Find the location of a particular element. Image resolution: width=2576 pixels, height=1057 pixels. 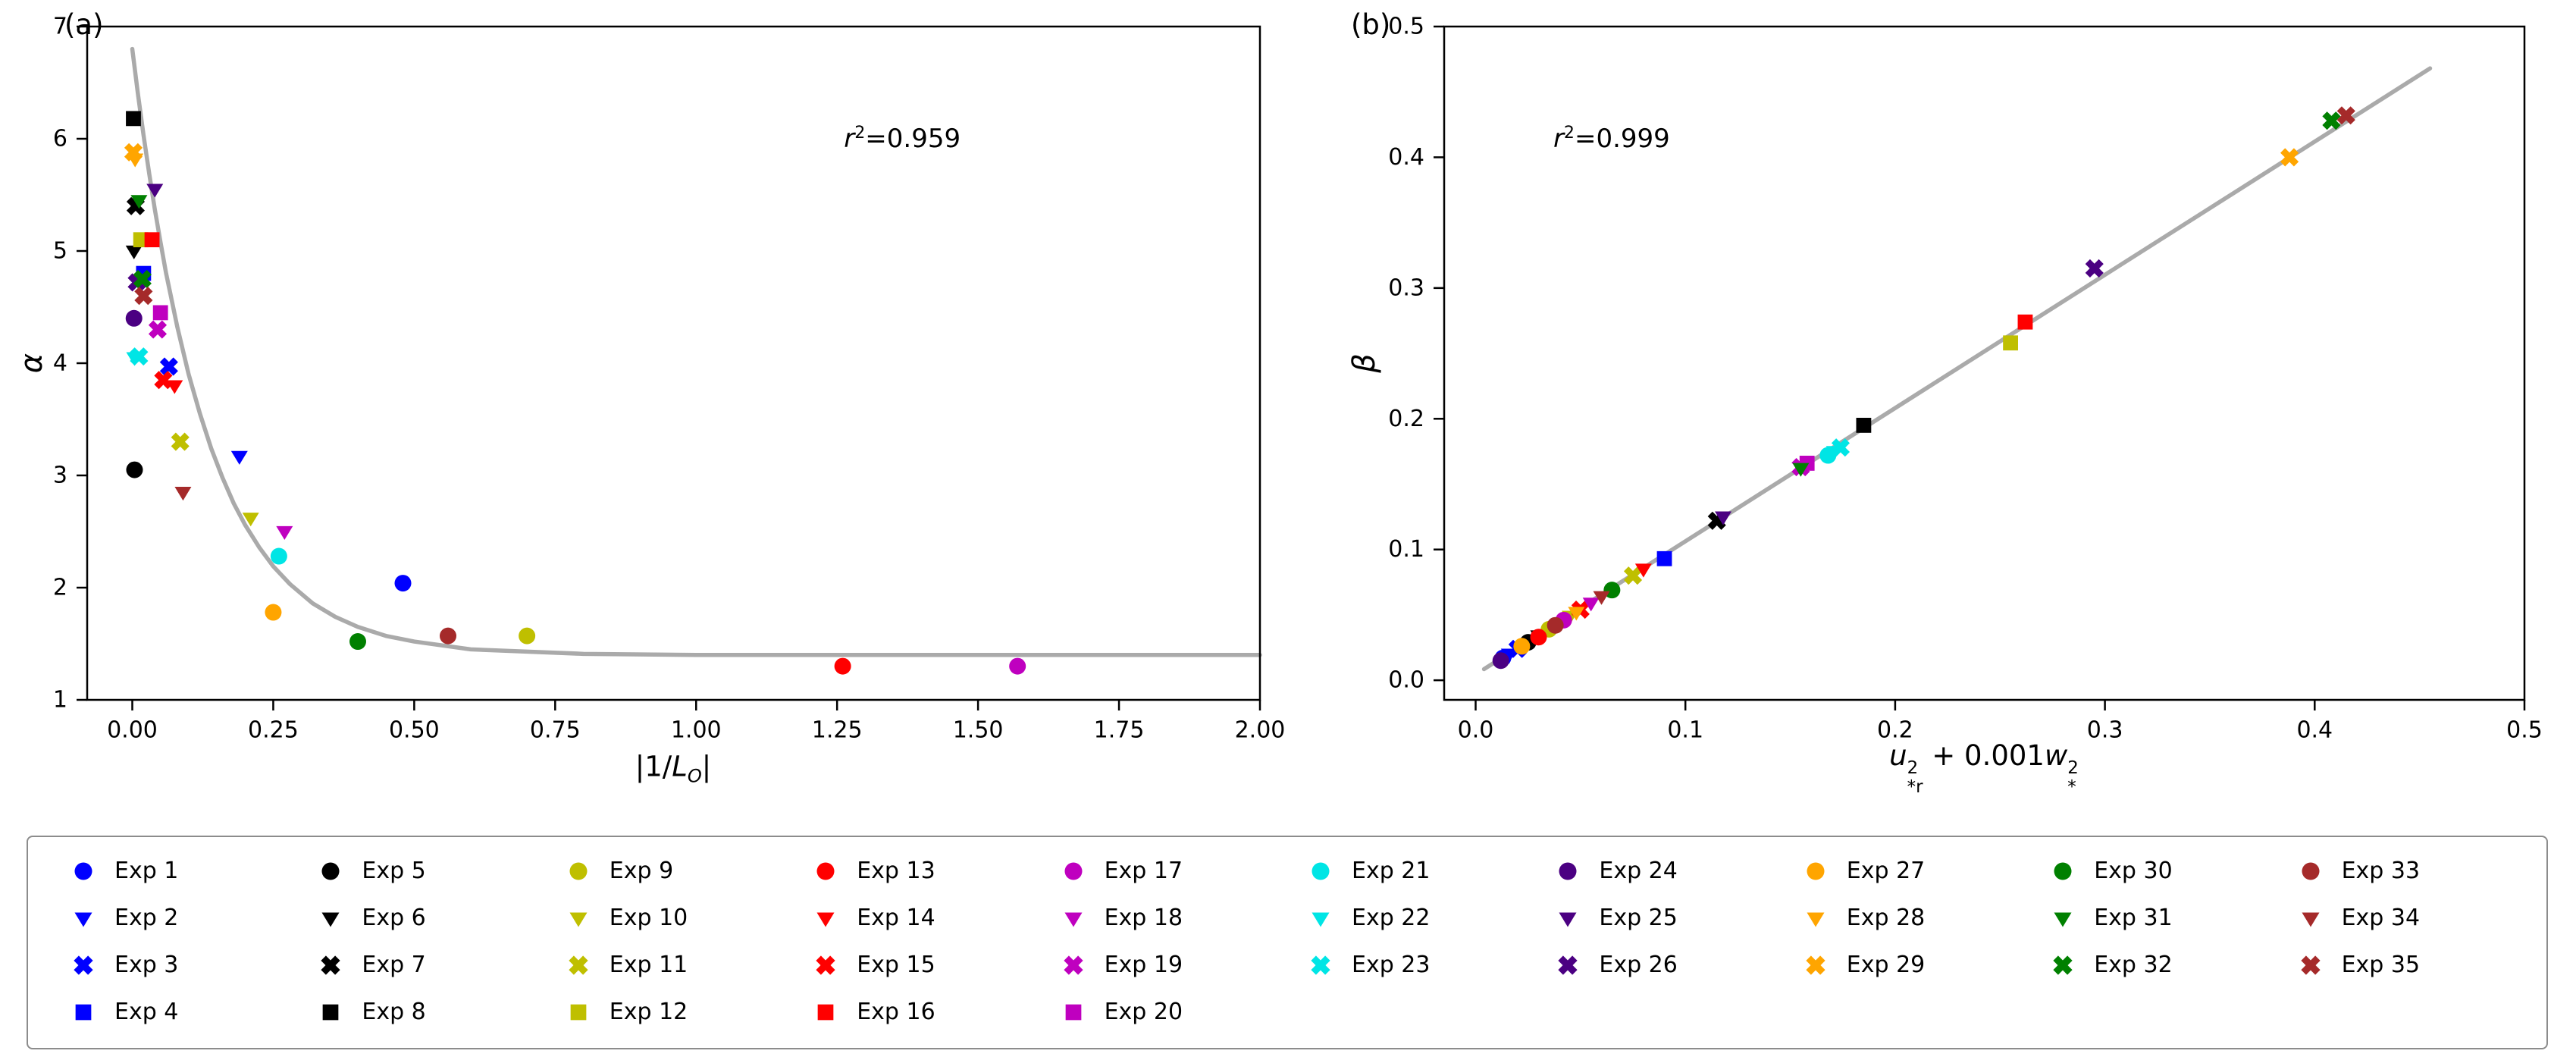

legend-item-exp-35: Exp 35 is located at coordinates (2414, 966).